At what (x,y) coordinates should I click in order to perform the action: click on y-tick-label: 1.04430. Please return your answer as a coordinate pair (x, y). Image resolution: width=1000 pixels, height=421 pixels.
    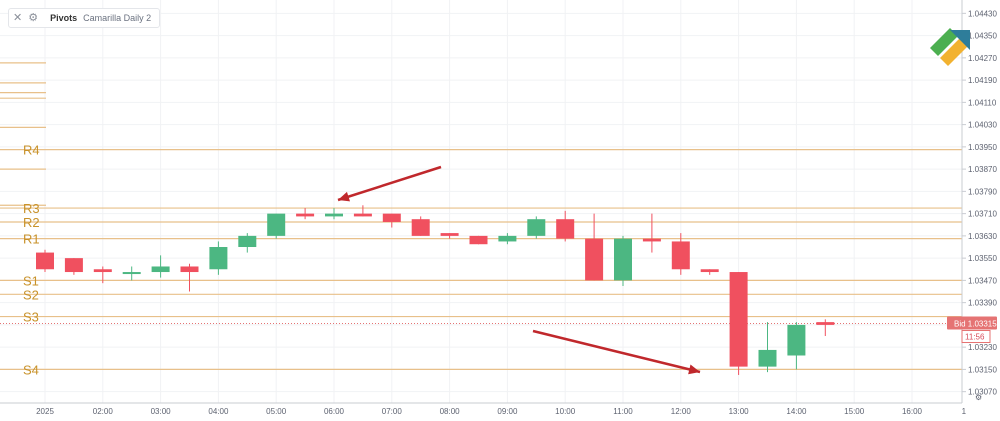
    Looking at the image, I should click on (982, 13).